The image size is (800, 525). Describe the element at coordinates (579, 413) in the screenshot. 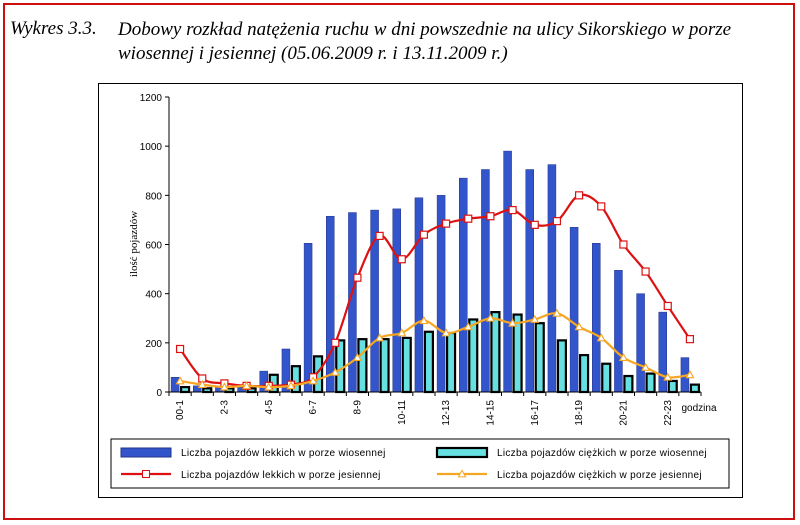

I see `x-tick-label: 18-19` at that location.